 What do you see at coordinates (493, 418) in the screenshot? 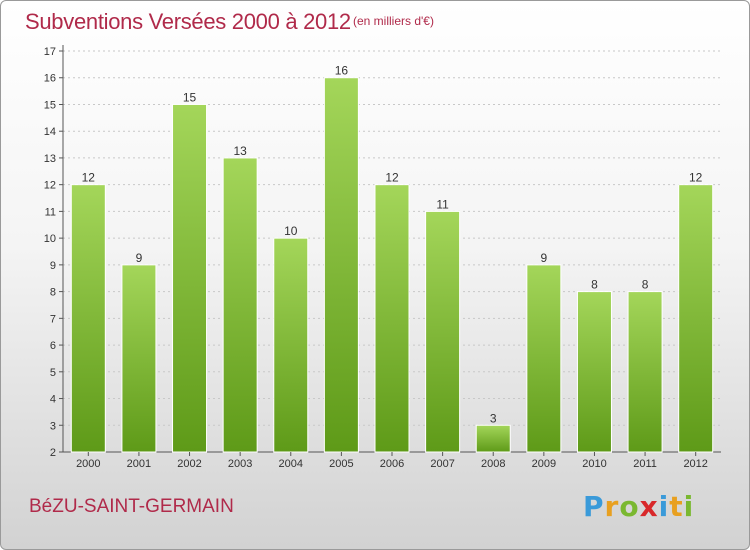
I see `data-label-2008: 3` at bounding box center [493, 418].